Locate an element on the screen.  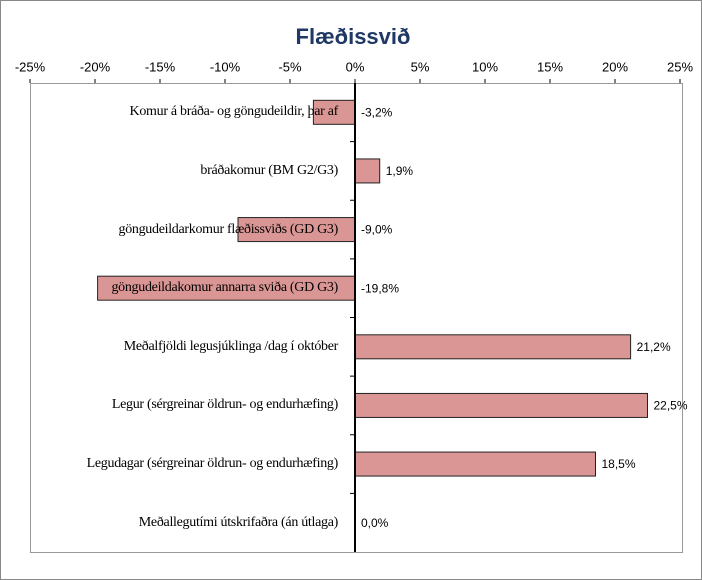
x-tick-label: 0% is located at coordinates (355, 66).